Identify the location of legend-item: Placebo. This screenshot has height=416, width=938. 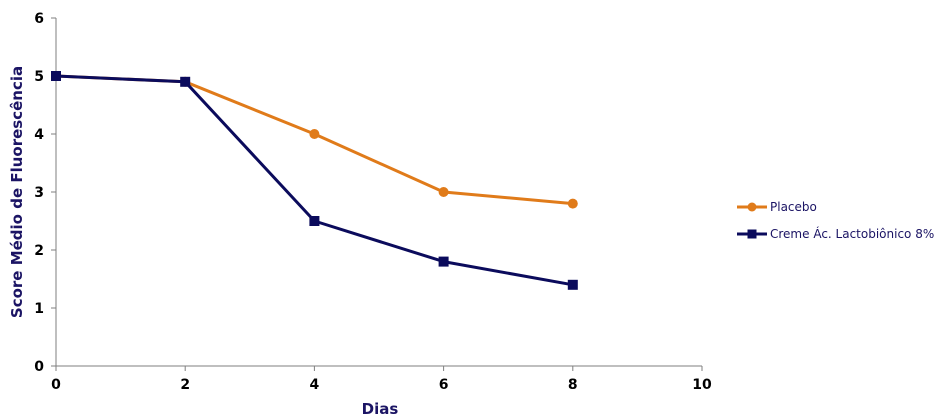
(777, 207).